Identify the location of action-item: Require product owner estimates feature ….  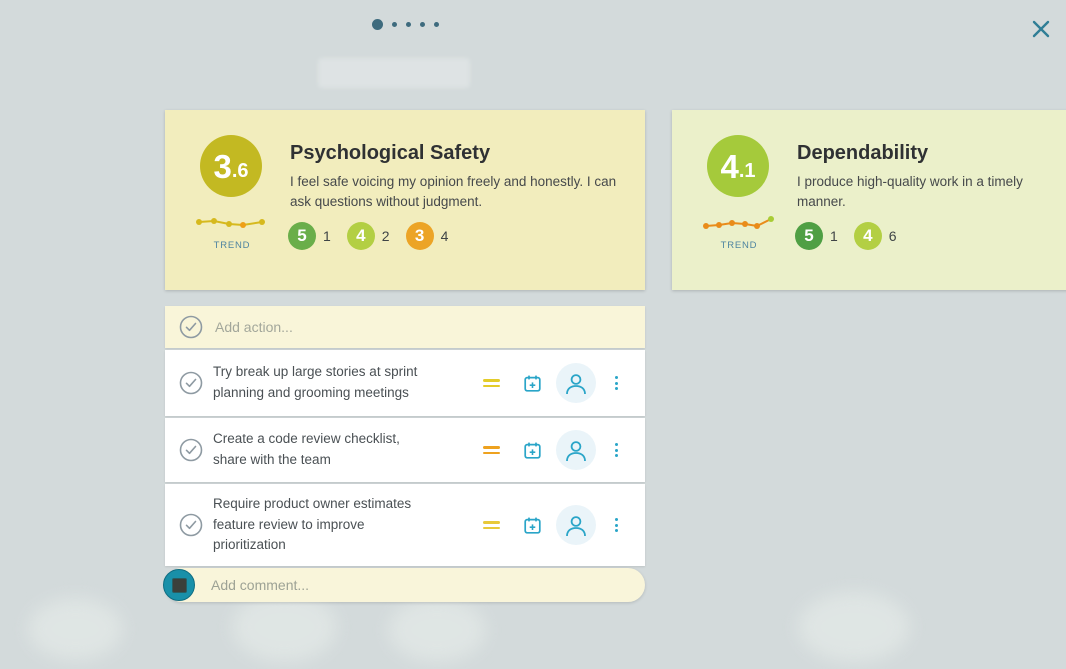
(405, 525).